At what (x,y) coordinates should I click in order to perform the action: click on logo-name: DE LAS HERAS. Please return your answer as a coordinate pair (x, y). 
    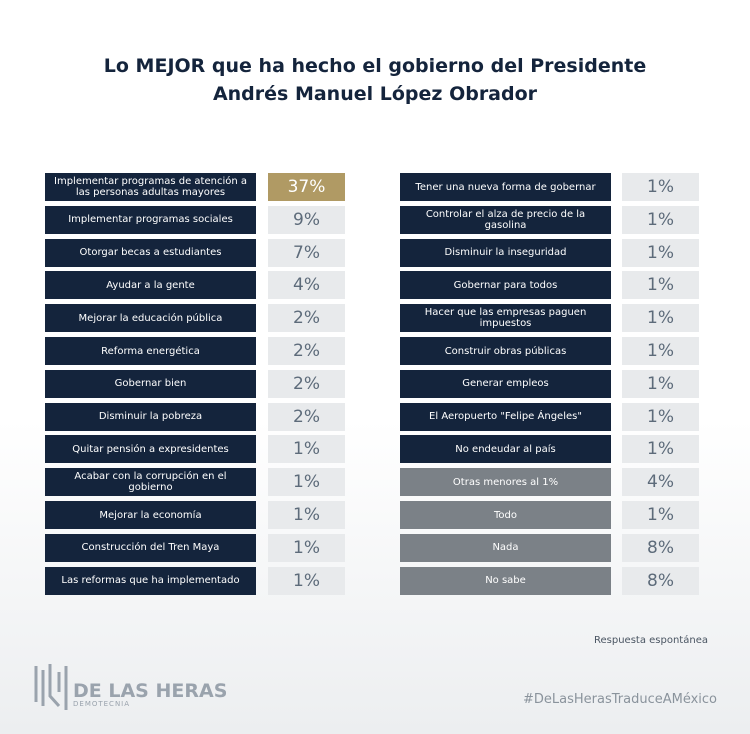
    Looking at the image, I should click on (150, 691).